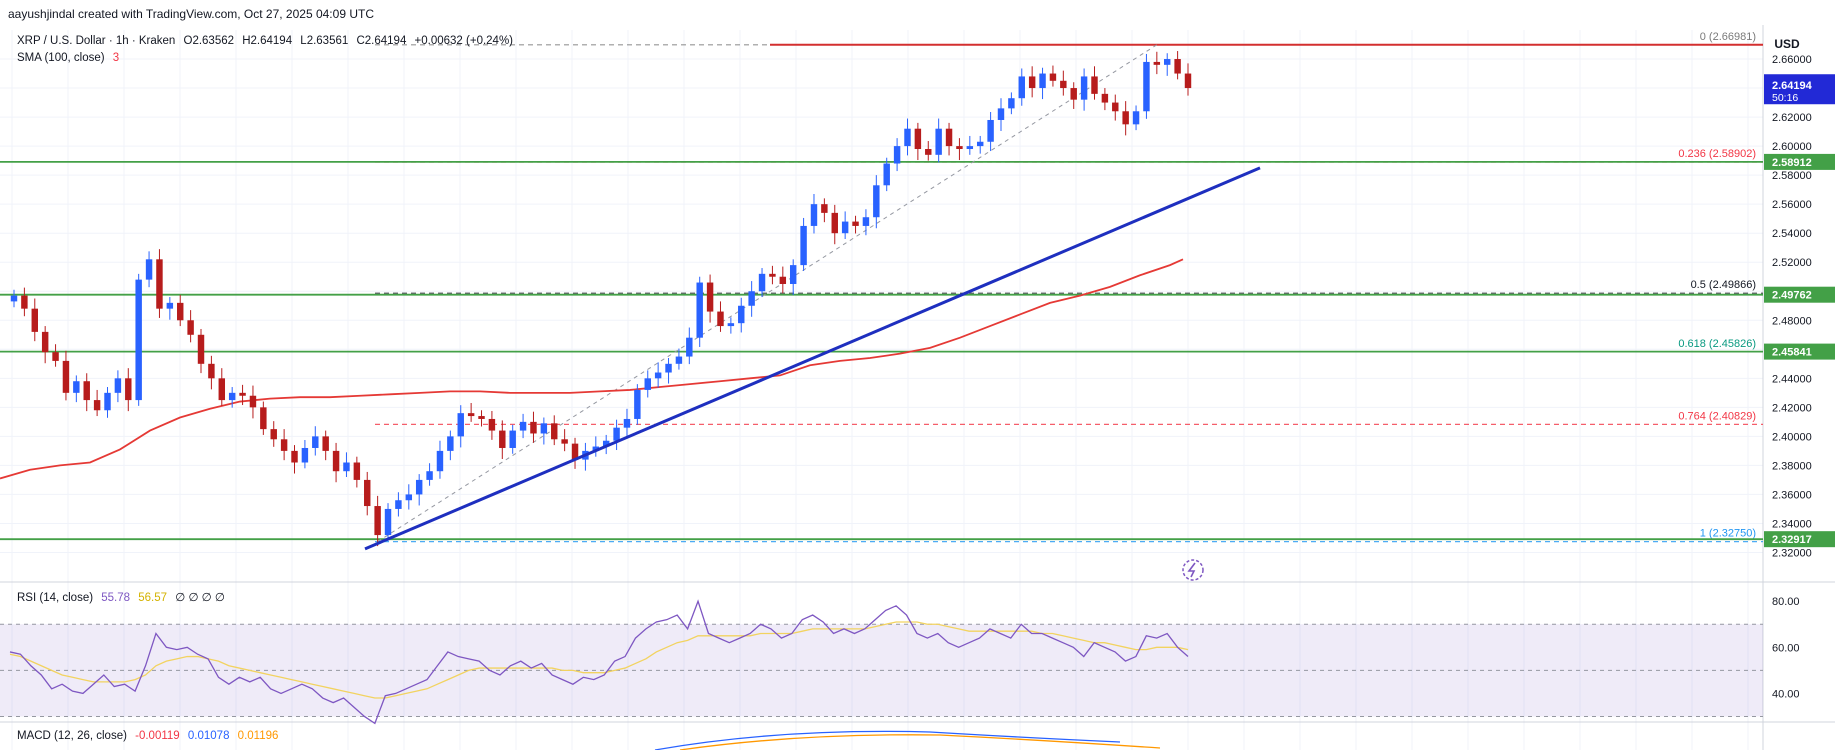 The image size is (1835, 755). Describe the element at coordinates (55, 598) in the screenshot. I see `rsi-label: RSI (14, close)` at that location.